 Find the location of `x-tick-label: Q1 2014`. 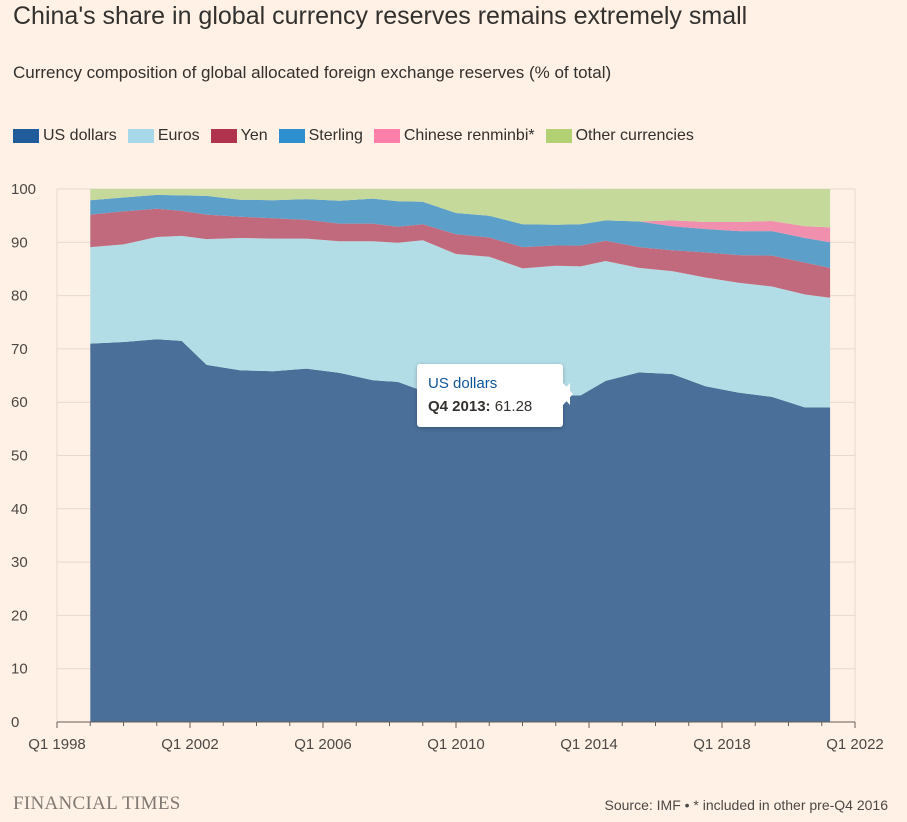

x-tick-label: Q1 2014 is located at coordinates (589, 744).